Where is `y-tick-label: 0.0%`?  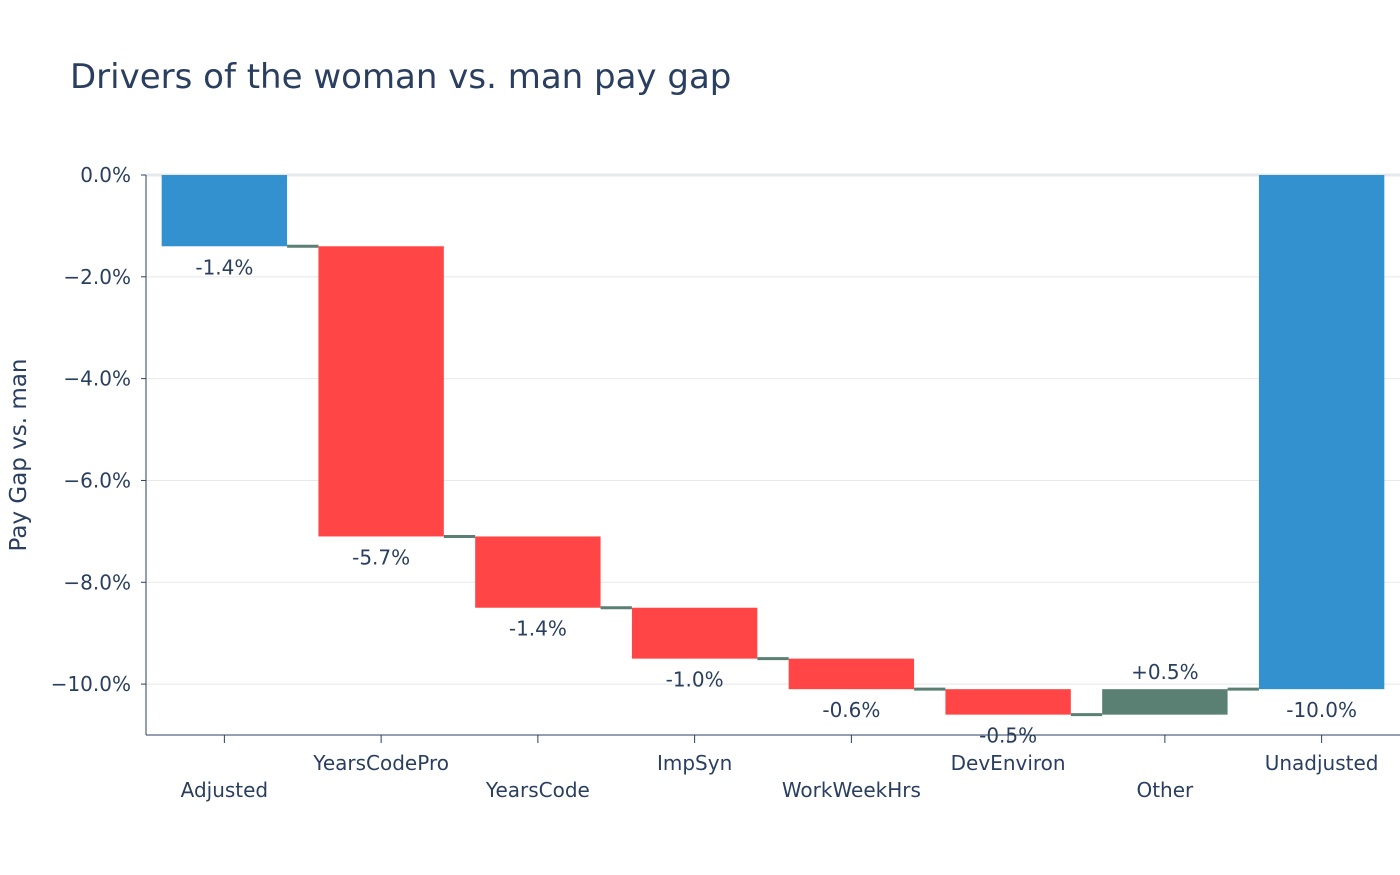 y-tick-label: 0.0% is located at coordinates (105, 175).